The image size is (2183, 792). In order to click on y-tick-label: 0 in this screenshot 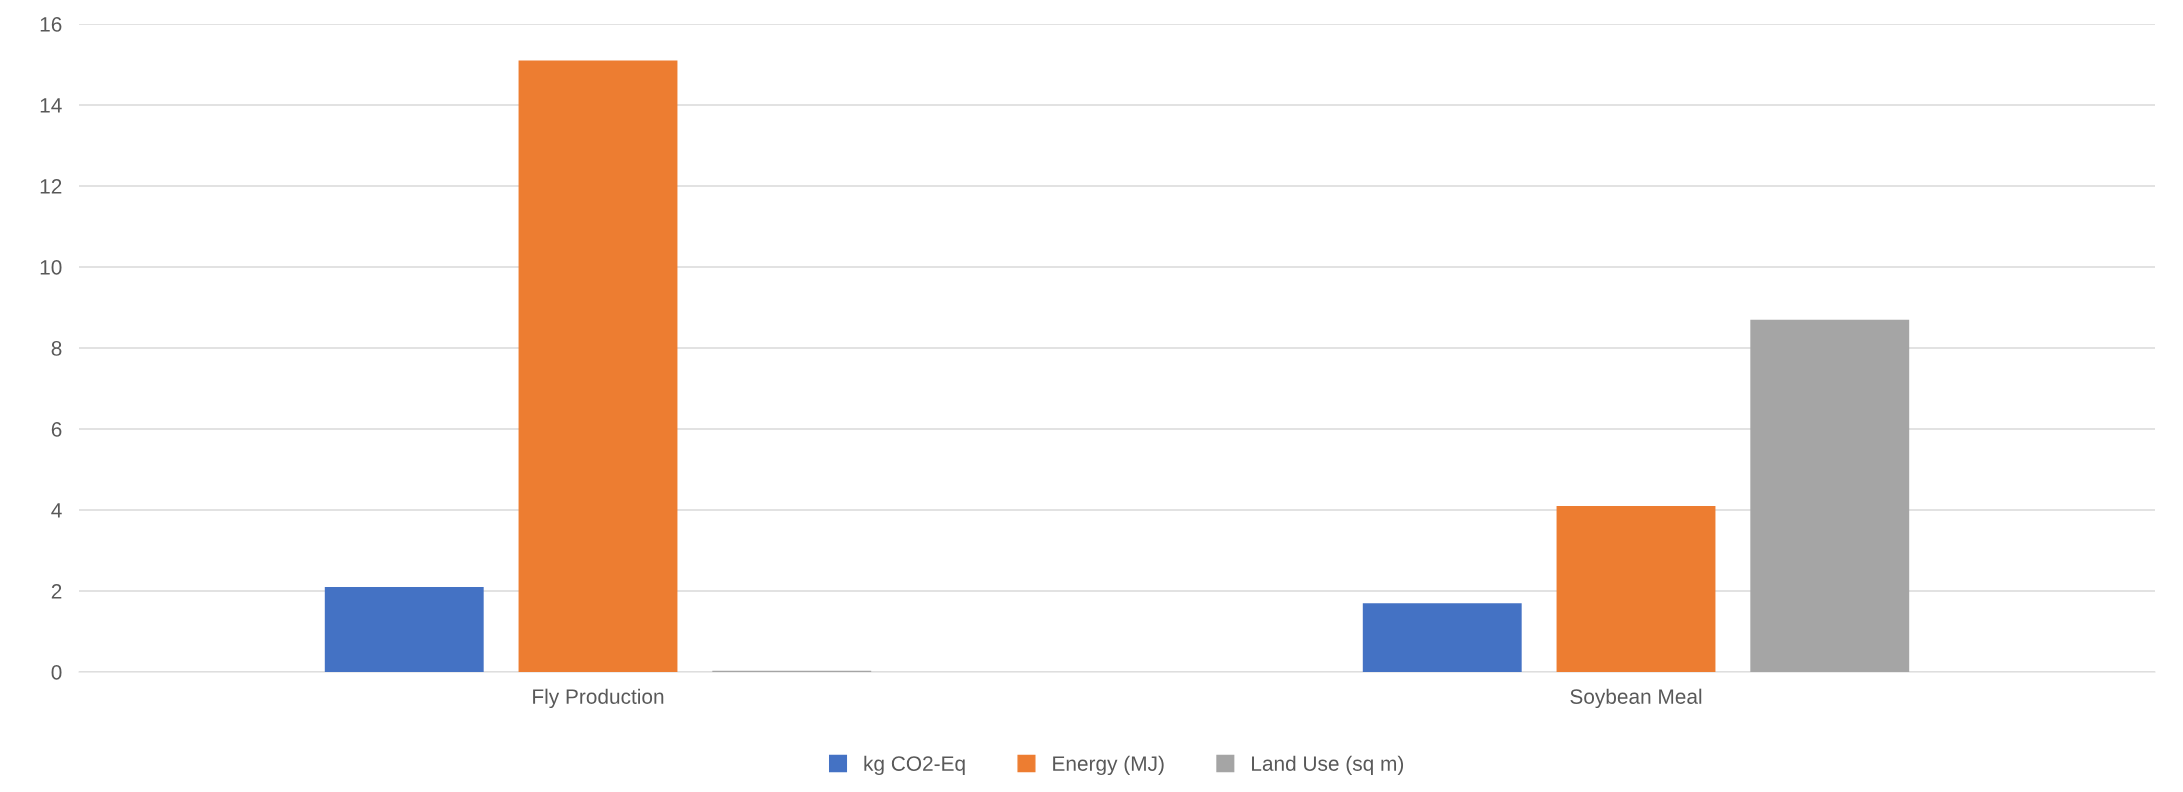, I will do `click(56, 672)`.